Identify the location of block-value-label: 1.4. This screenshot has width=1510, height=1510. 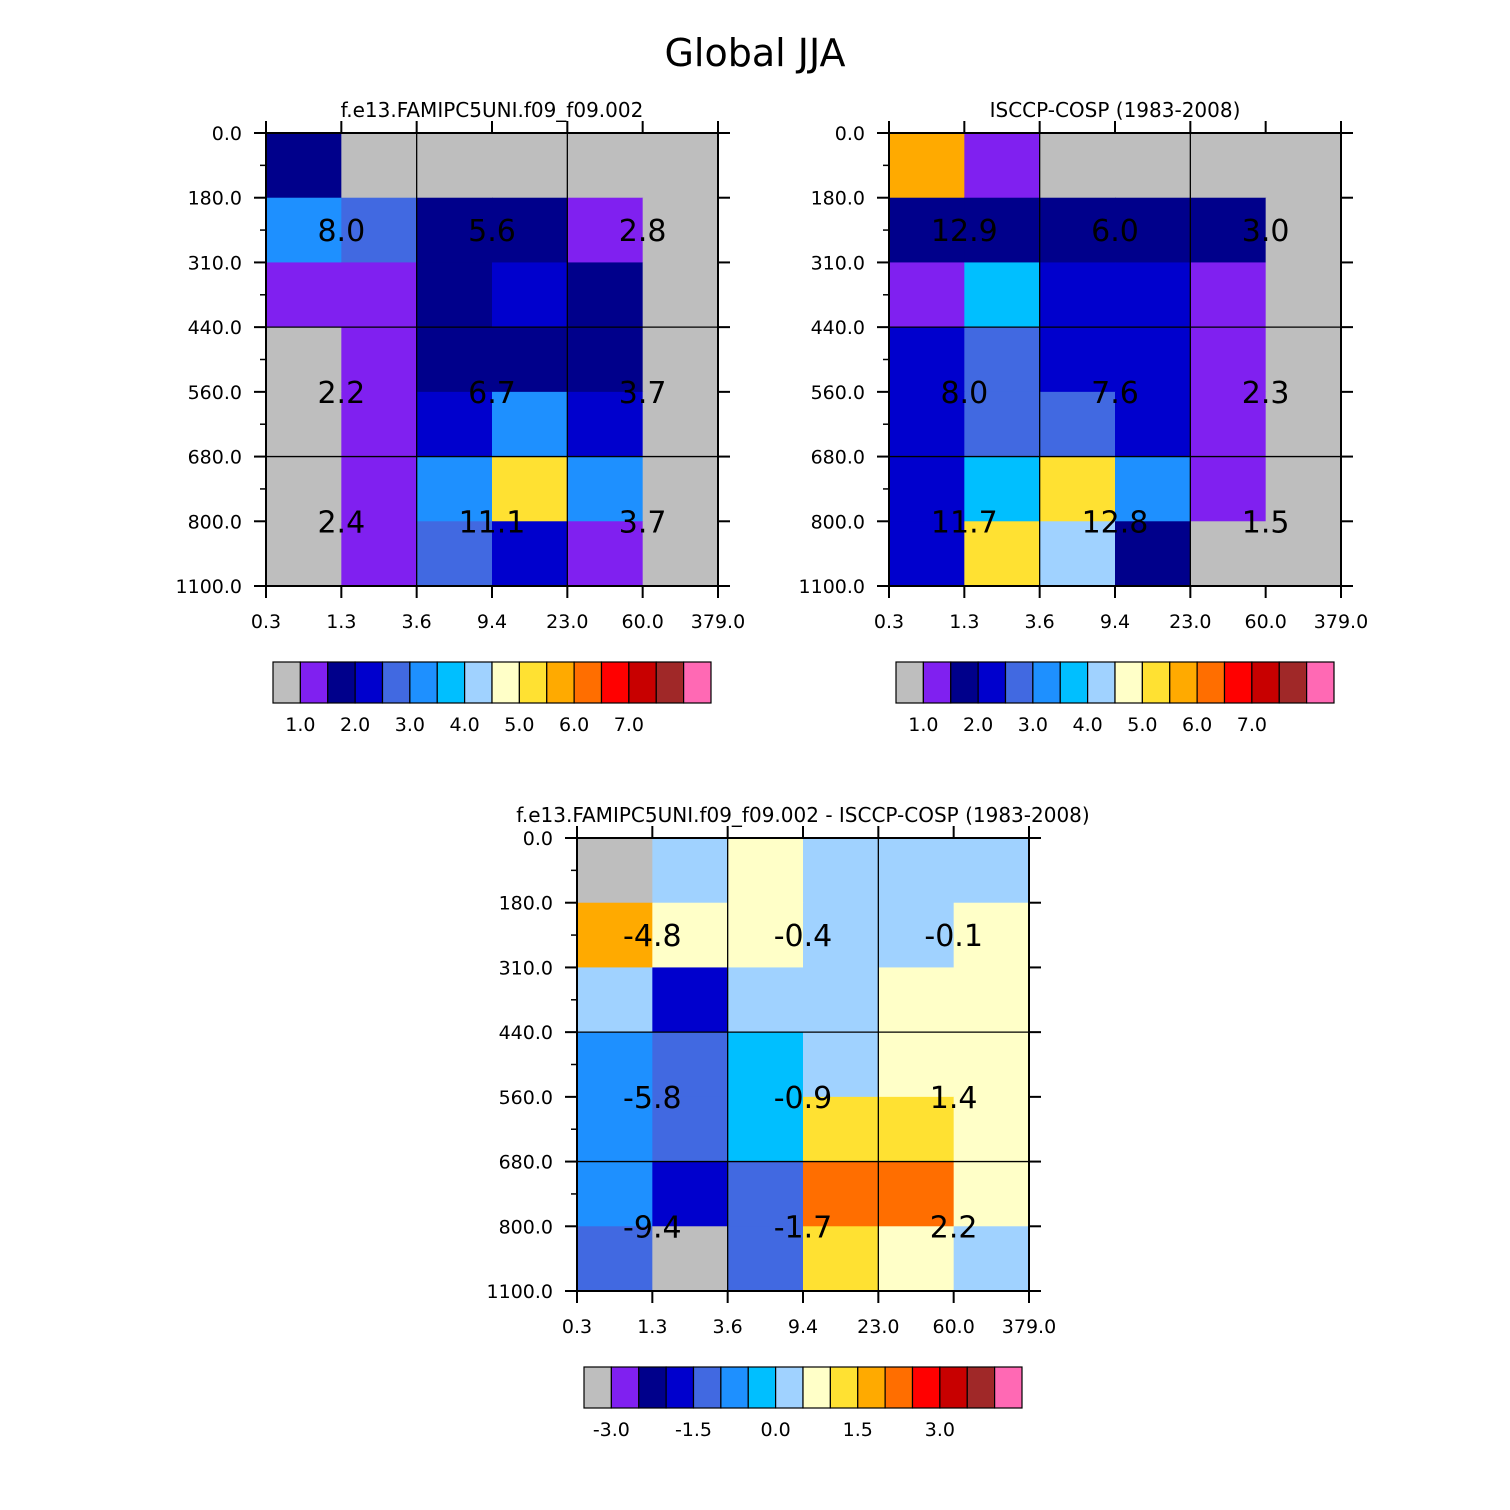
(954, 1098).